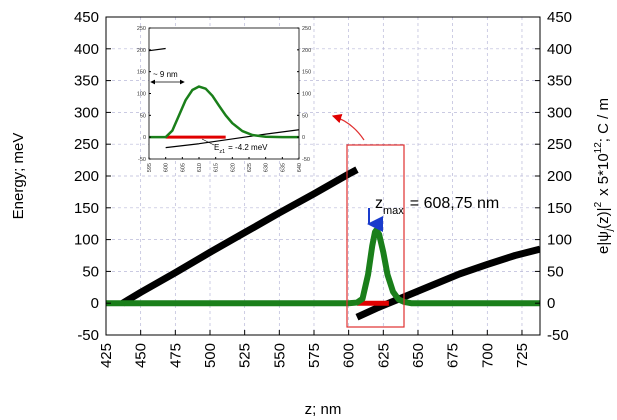 Image resolution: width=617 pixels, height=420 pixels. What do you see at coordinates (86, 112) in the screenshot?
I see `main-y-tick-label-left: 300` at bounding box center [86, 112].